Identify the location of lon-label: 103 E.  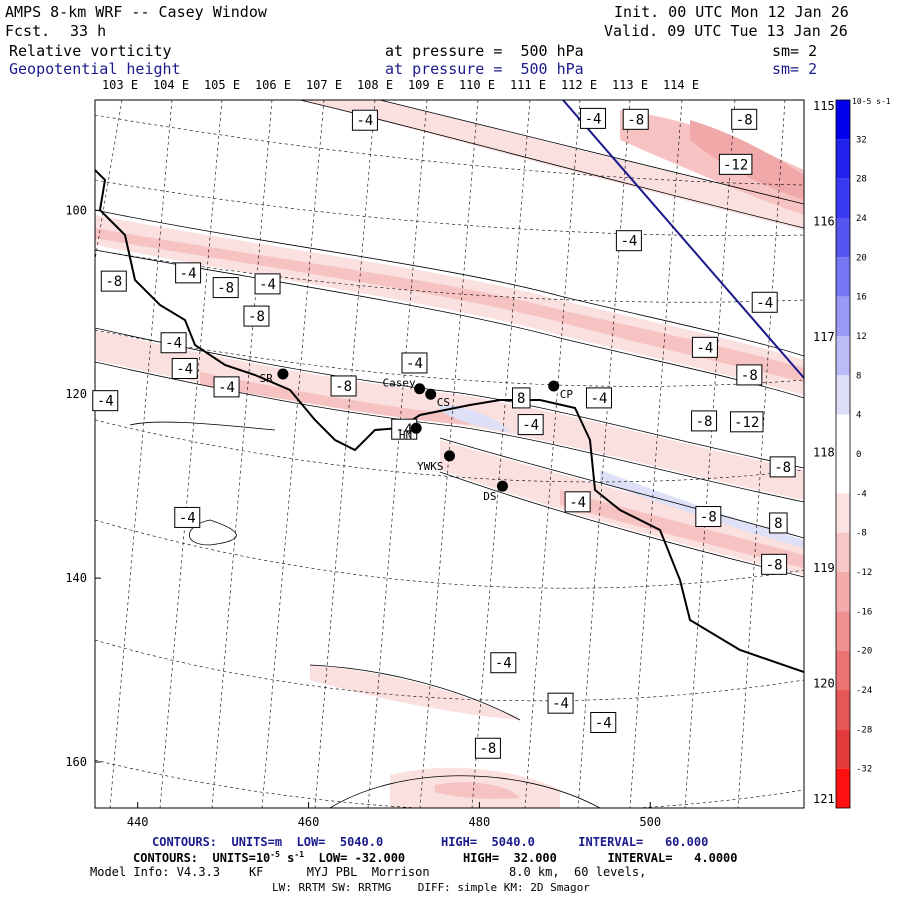
(120, 85).